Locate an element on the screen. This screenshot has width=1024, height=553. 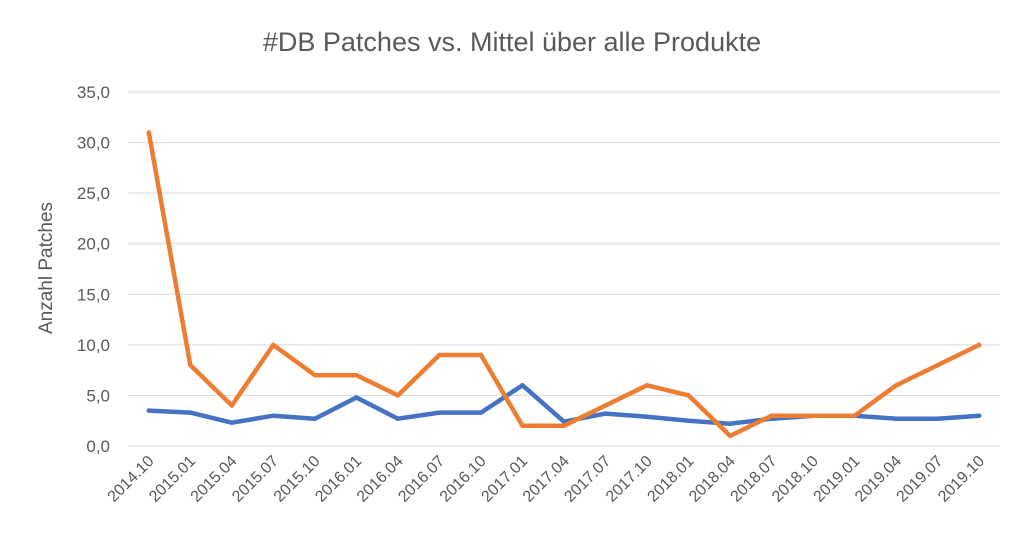
y-axis-label: Anzahl Patches is located at coordinates (46, 268).